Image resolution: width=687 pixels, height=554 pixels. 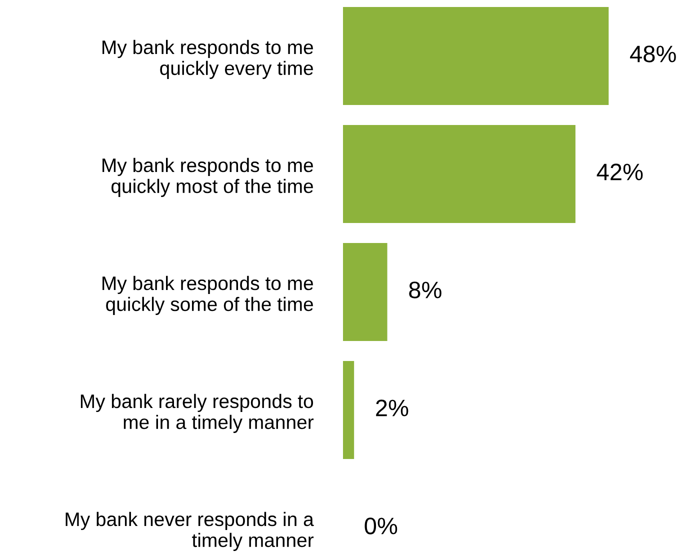 I want to click on data-label: 42%, so click(x=619, y=172).